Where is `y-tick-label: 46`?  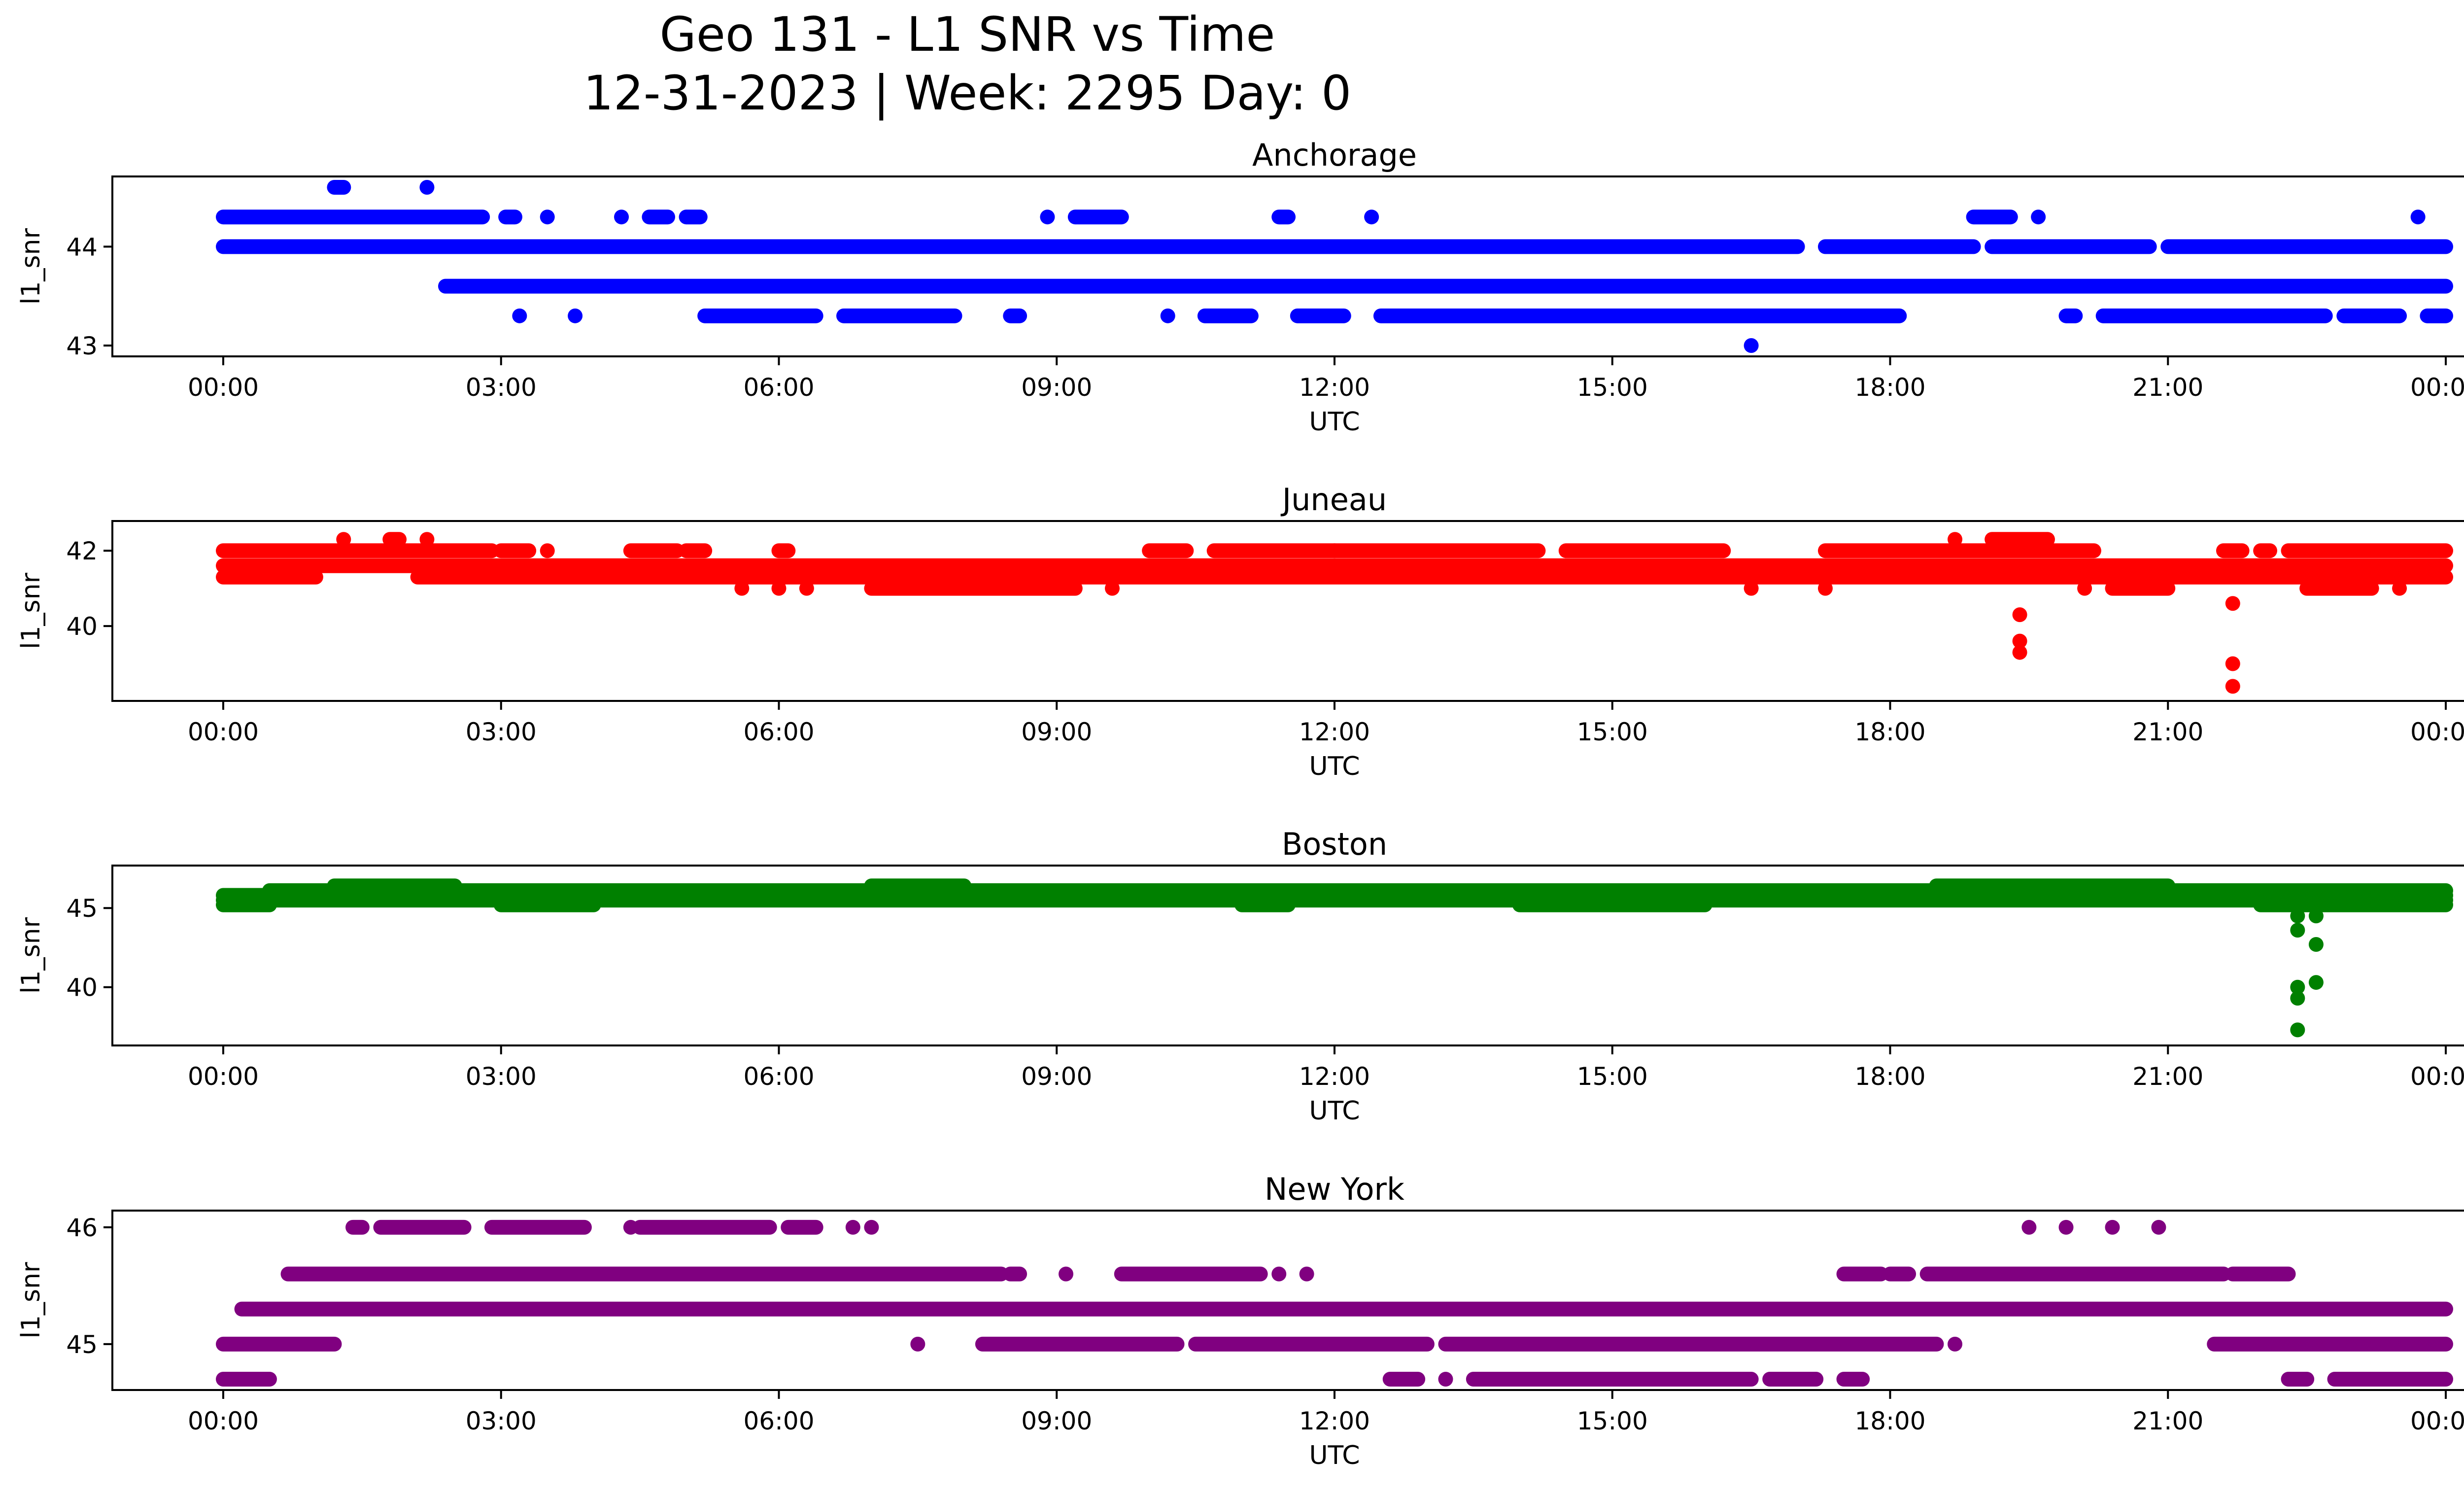 y-tick-label: 46 is located at coordinates (82, 1228).